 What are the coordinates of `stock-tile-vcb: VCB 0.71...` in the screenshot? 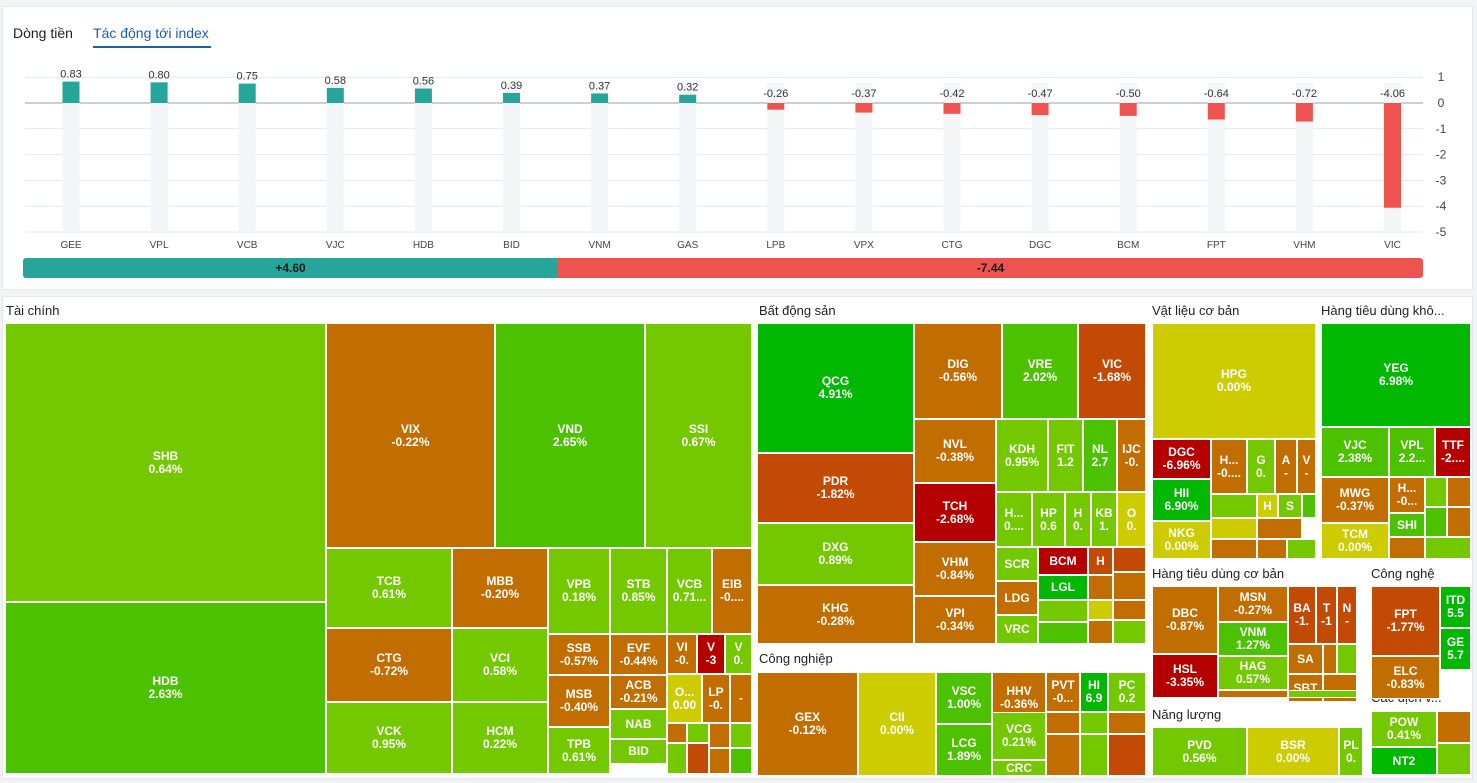 It's located at (689, 591).